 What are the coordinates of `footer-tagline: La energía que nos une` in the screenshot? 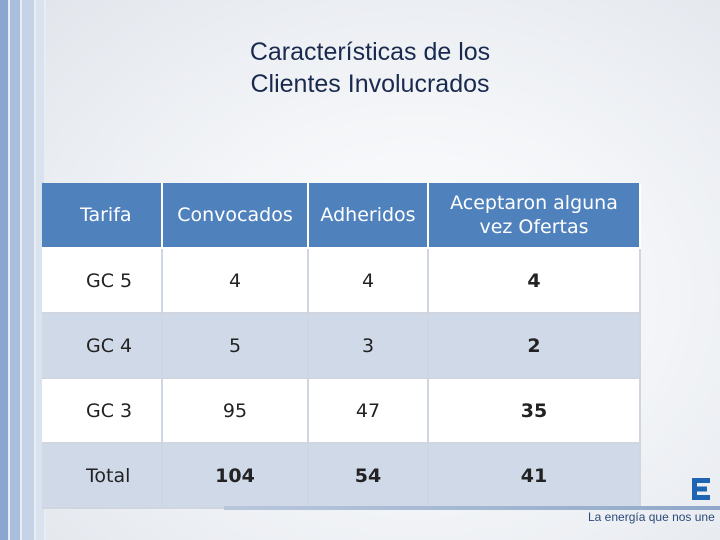 It's located at (651, 517).